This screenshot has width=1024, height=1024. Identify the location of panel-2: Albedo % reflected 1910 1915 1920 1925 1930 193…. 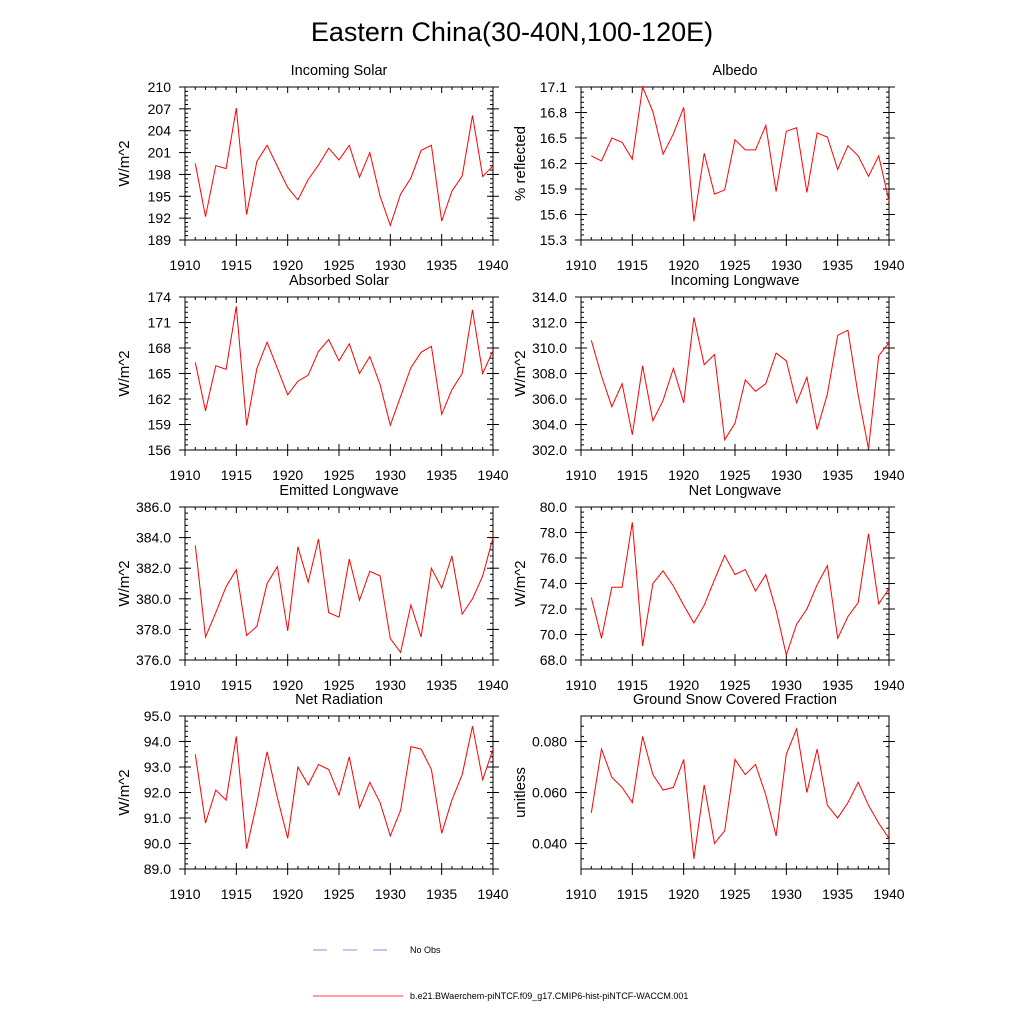
(708, 168).